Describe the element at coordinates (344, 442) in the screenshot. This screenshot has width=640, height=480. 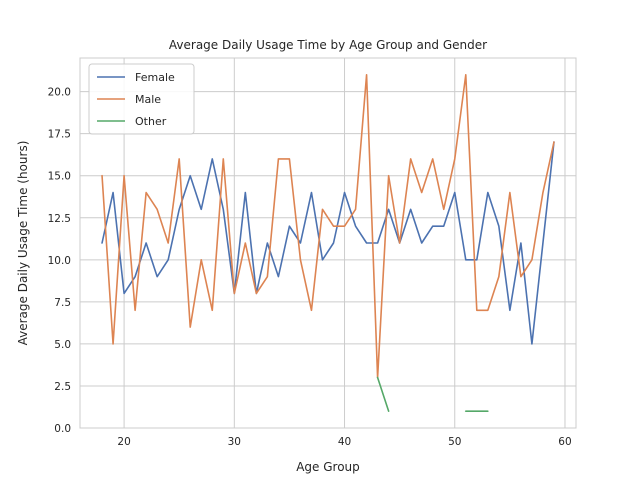
I see `x-tick-label: 40` at that location.